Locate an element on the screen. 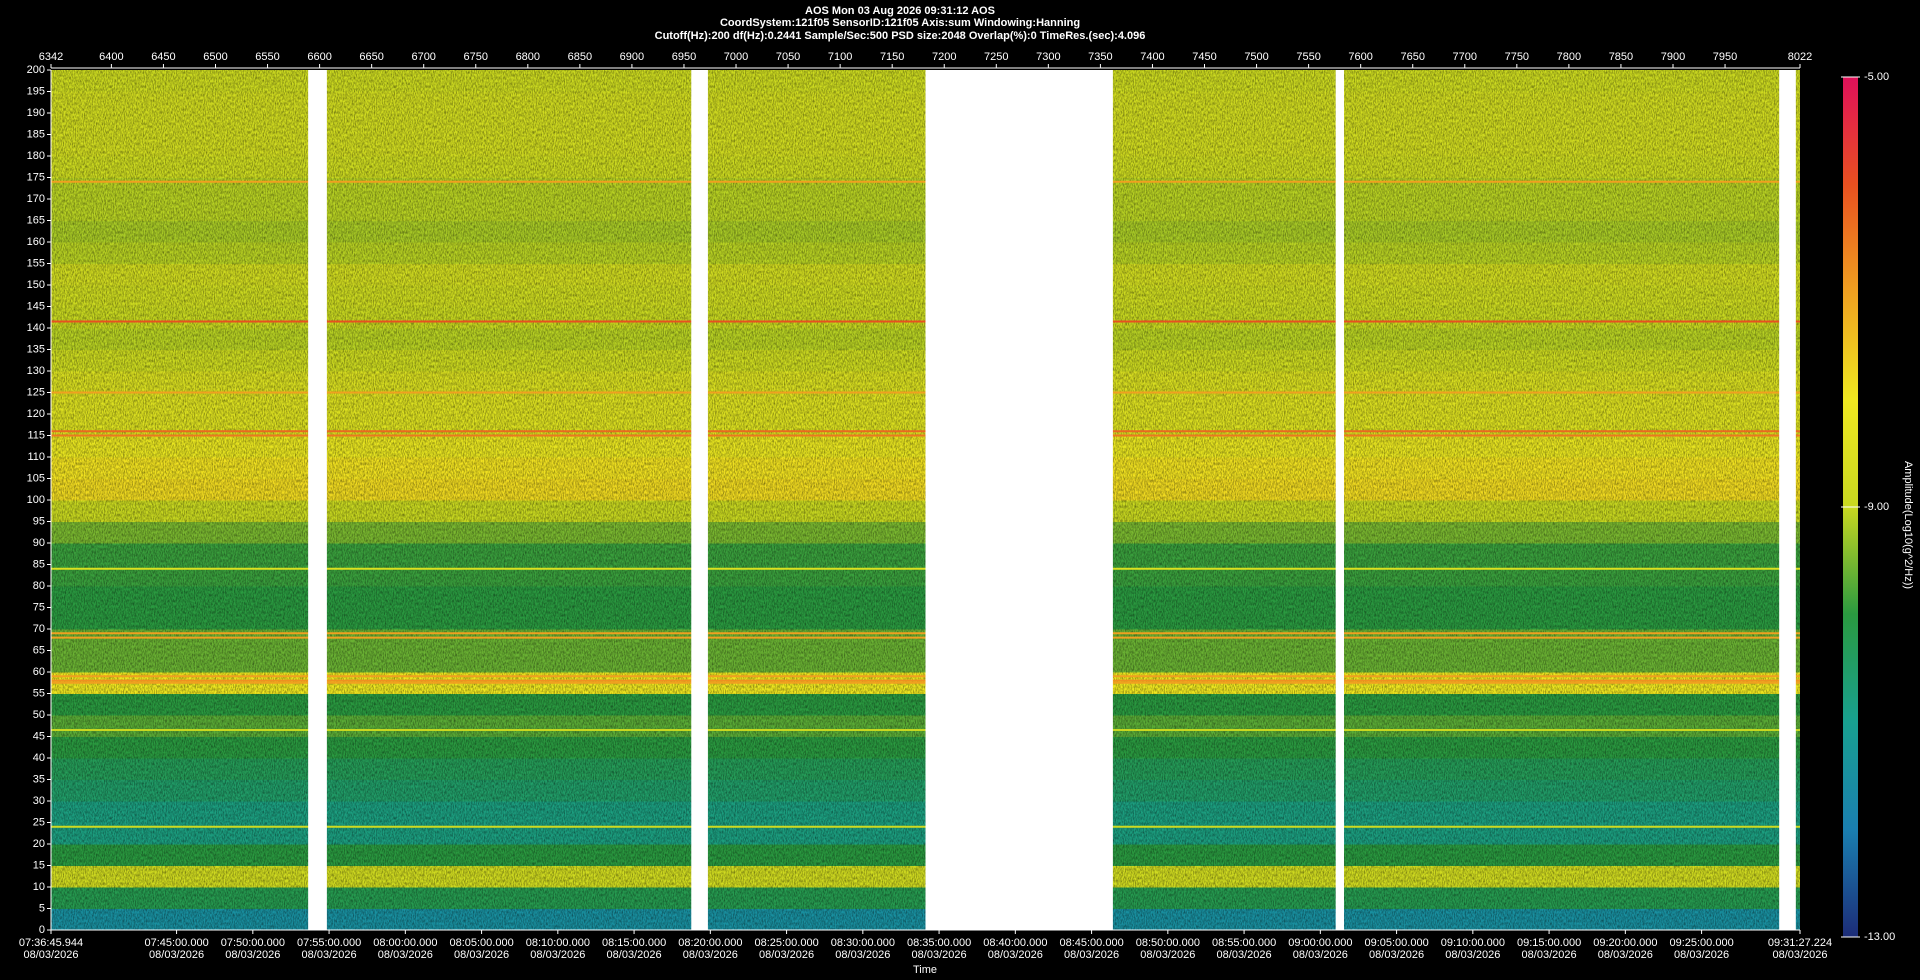 Image resolution: width=1920 pixels, height=980 pixels. y-tick-label: 60 is located at coordinates (39, 672).